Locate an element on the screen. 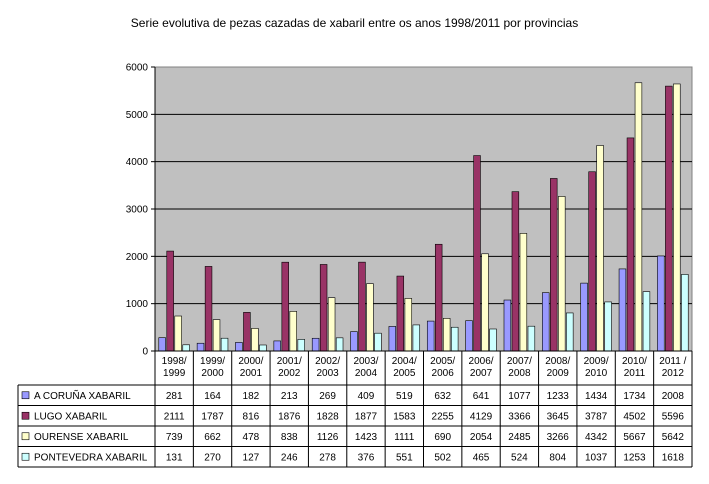 This screenshot has height=484, width=709. table-cell: 409 is located at coordinates (366, 396).